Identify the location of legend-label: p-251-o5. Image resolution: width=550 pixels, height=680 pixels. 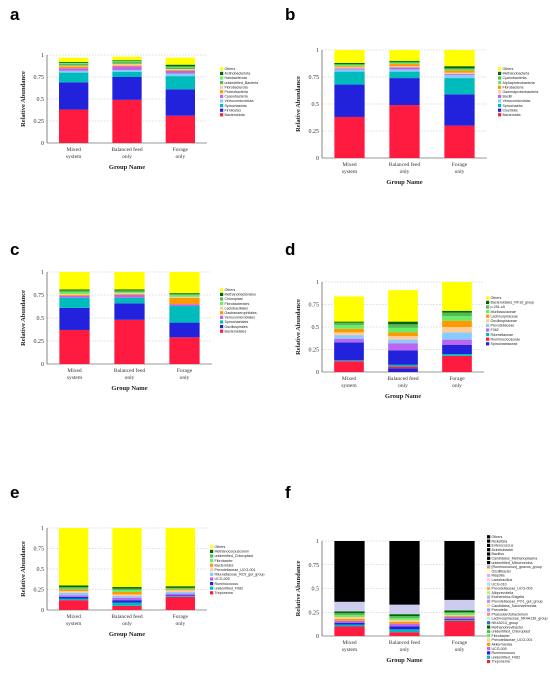
(498, 307).